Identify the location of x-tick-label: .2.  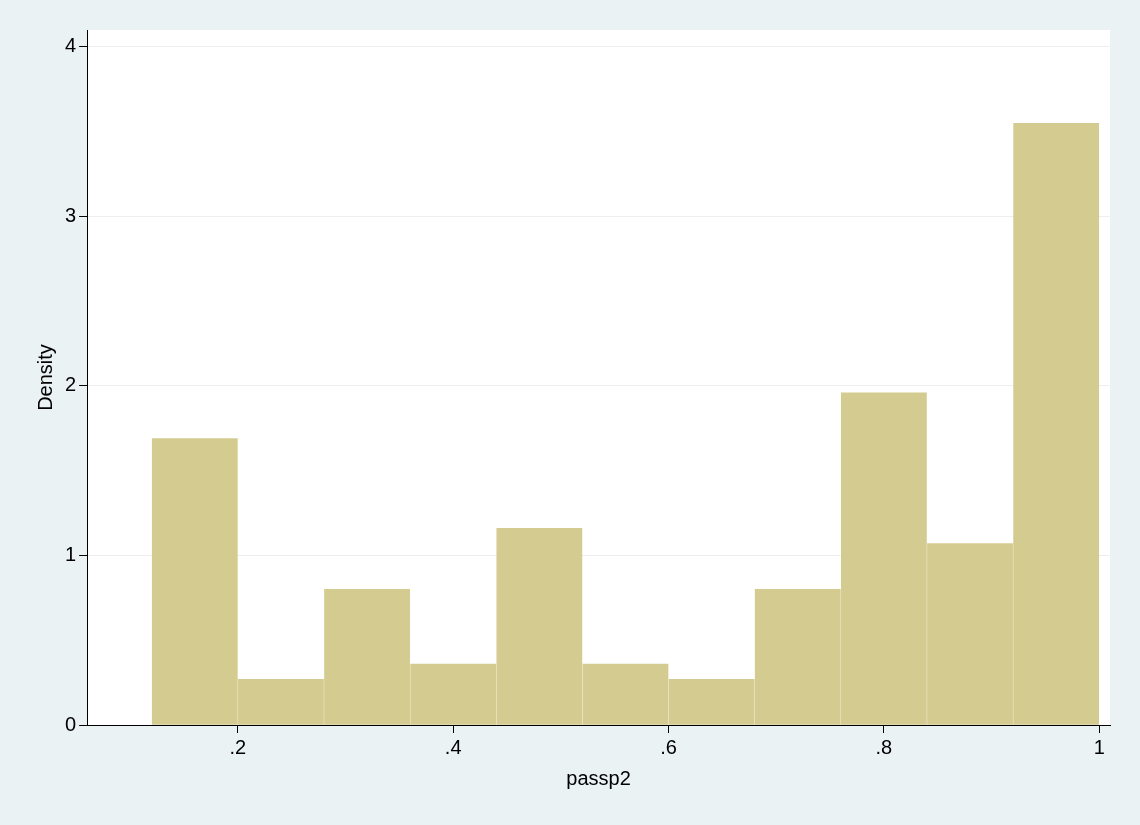
(238, 746).